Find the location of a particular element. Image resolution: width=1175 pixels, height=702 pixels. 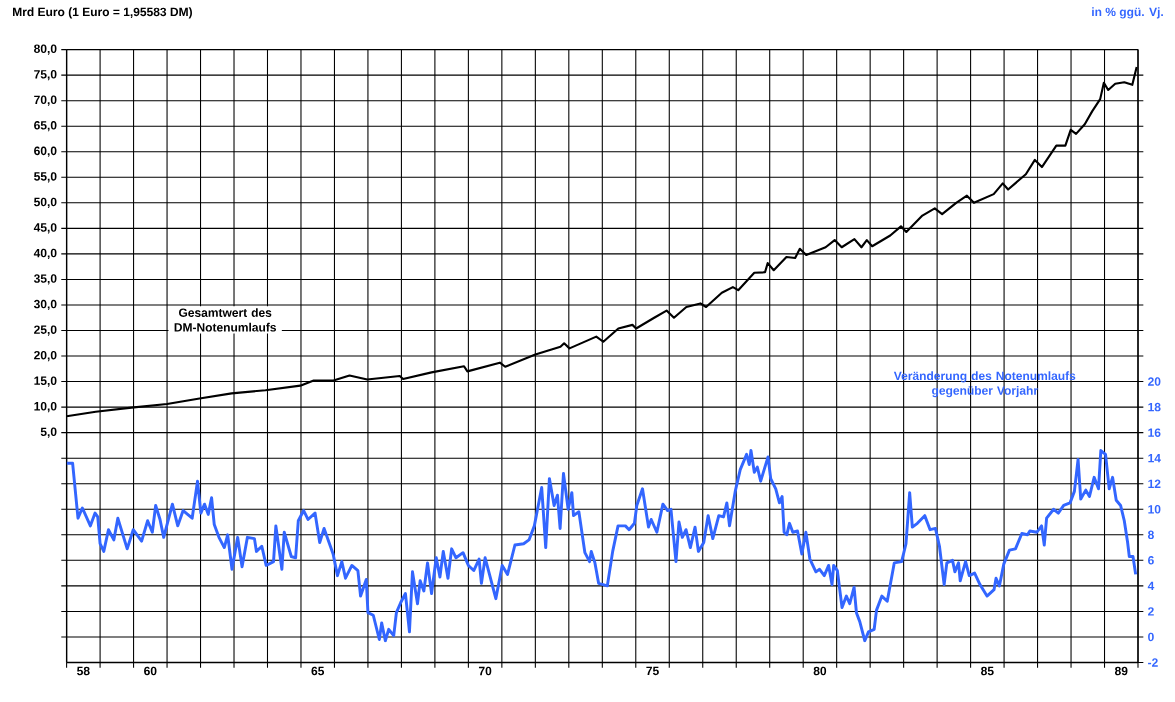

y2-tick-label: 12 is located at coordinates (1154, 483).